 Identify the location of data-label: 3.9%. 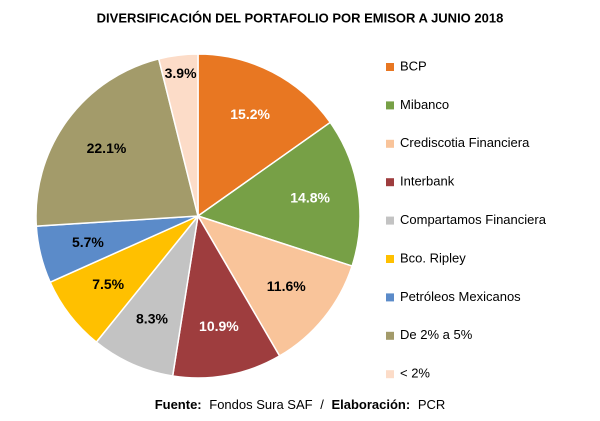
(181, 73).